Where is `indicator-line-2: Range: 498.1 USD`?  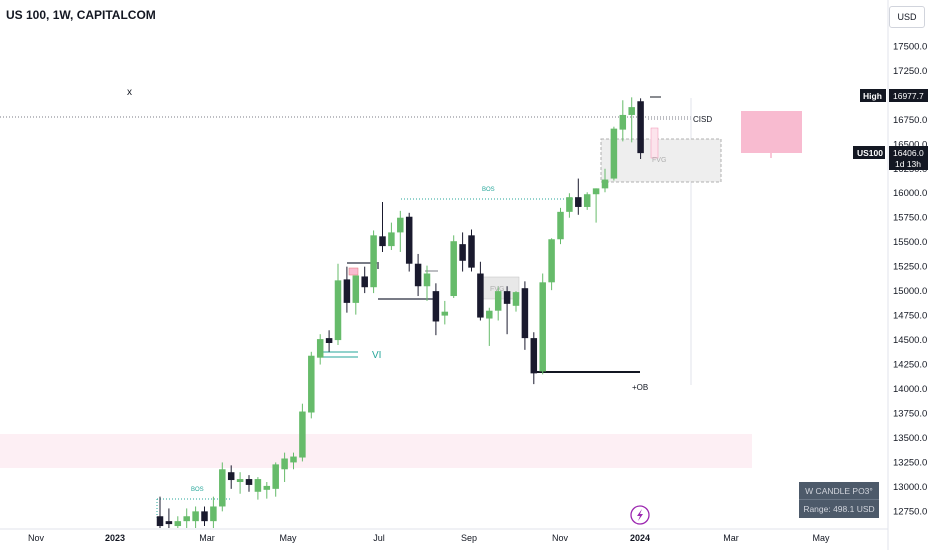 indicator-line-2: Range: 498.1 USD is located at coordinates (839, 508).